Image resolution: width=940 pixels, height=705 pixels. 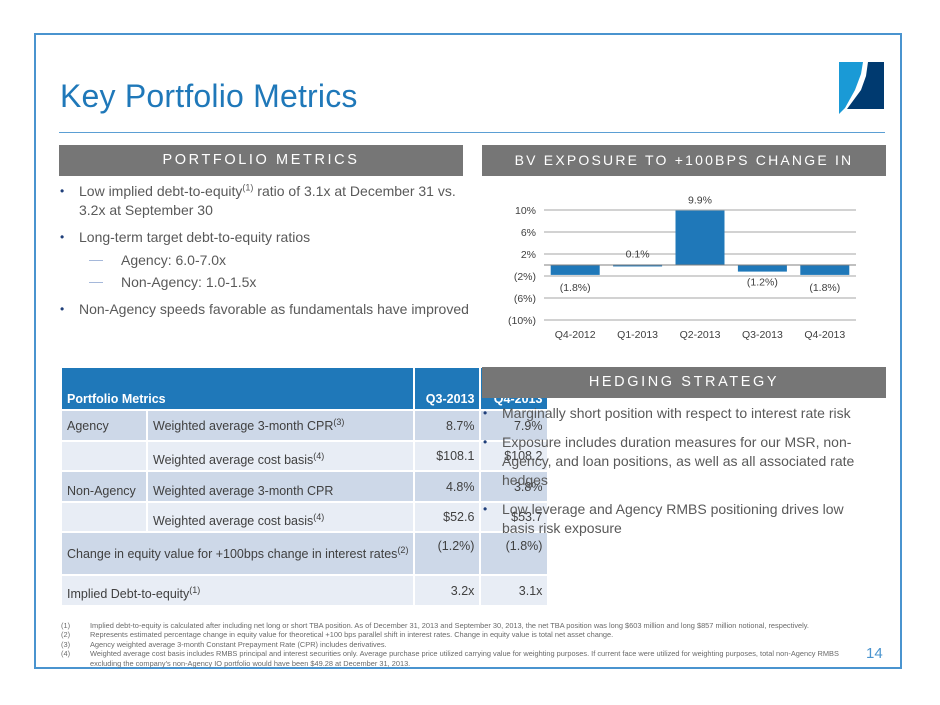 I want to click on table-cell-metric: Weighted average 3-month CPR(3), so click(x=281, y=425).